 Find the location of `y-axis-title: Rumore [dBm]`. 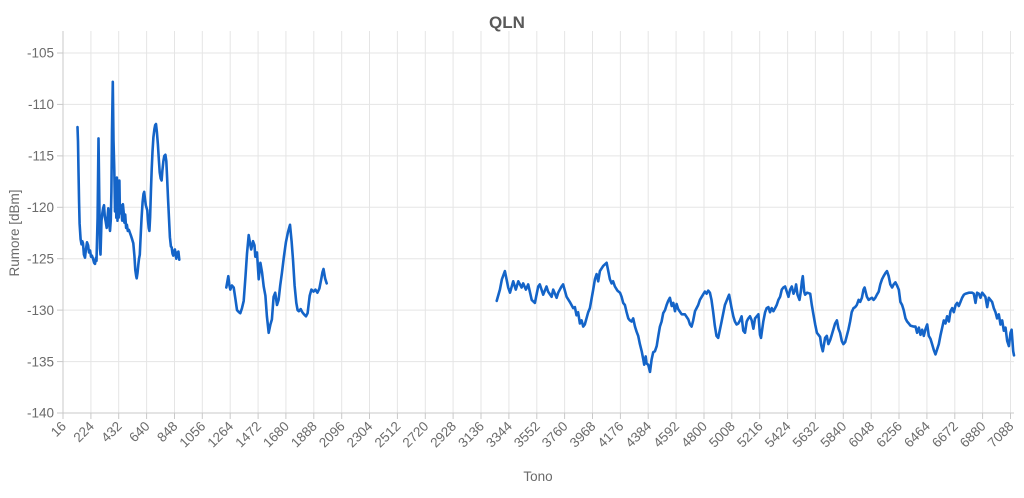

y-axis-title: Rumore [dBm] is located at coordinates (14, 232).